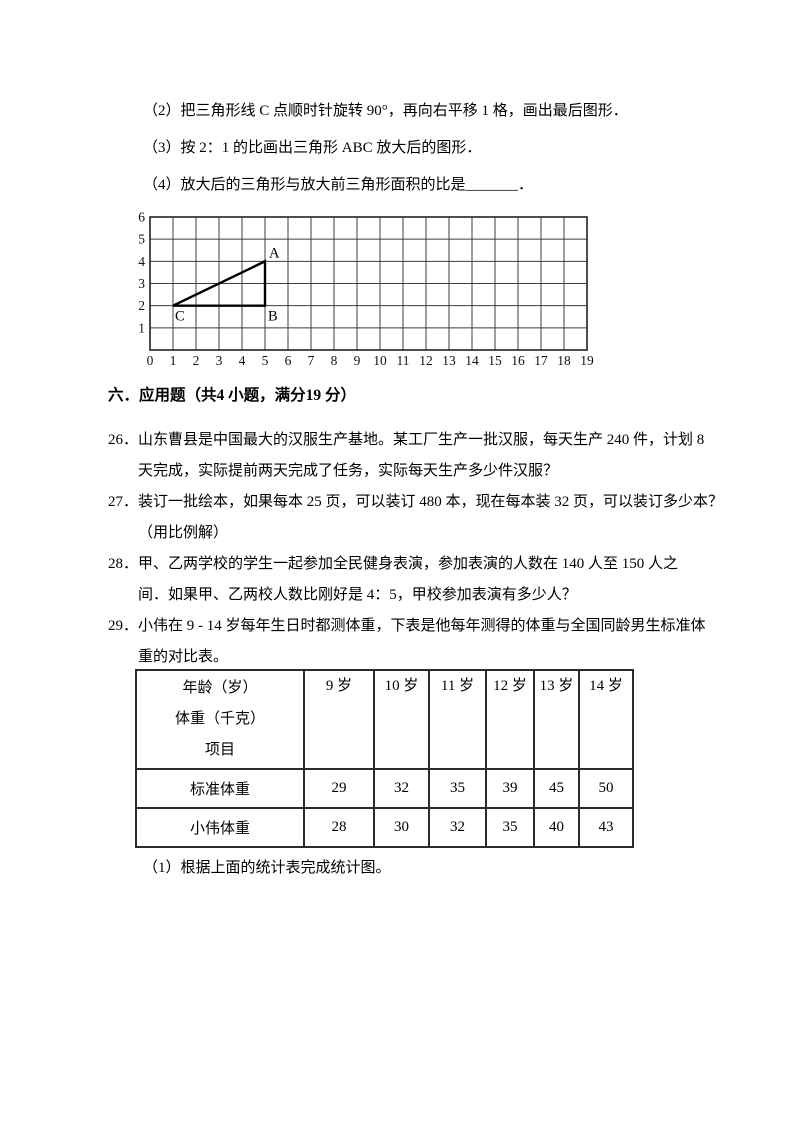 This screenshot has width=794, height=1123. Describe the element at coordinates (518, 360) in the screenshot. I see `x-tick-label: 16` at that location.